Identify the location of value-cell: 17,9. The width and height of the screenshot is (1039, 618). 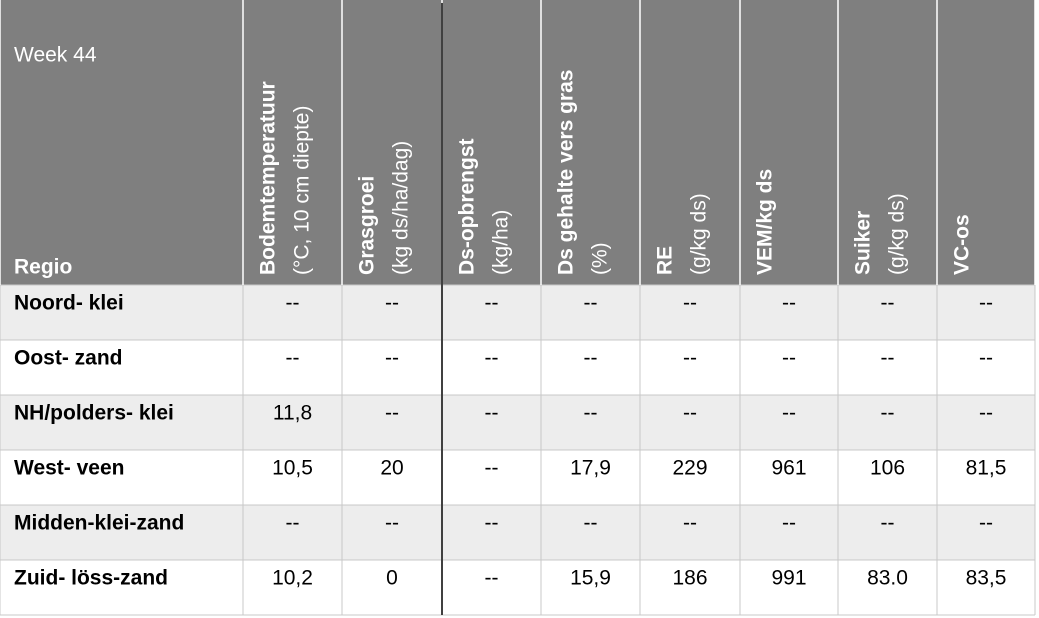
(590, 468).